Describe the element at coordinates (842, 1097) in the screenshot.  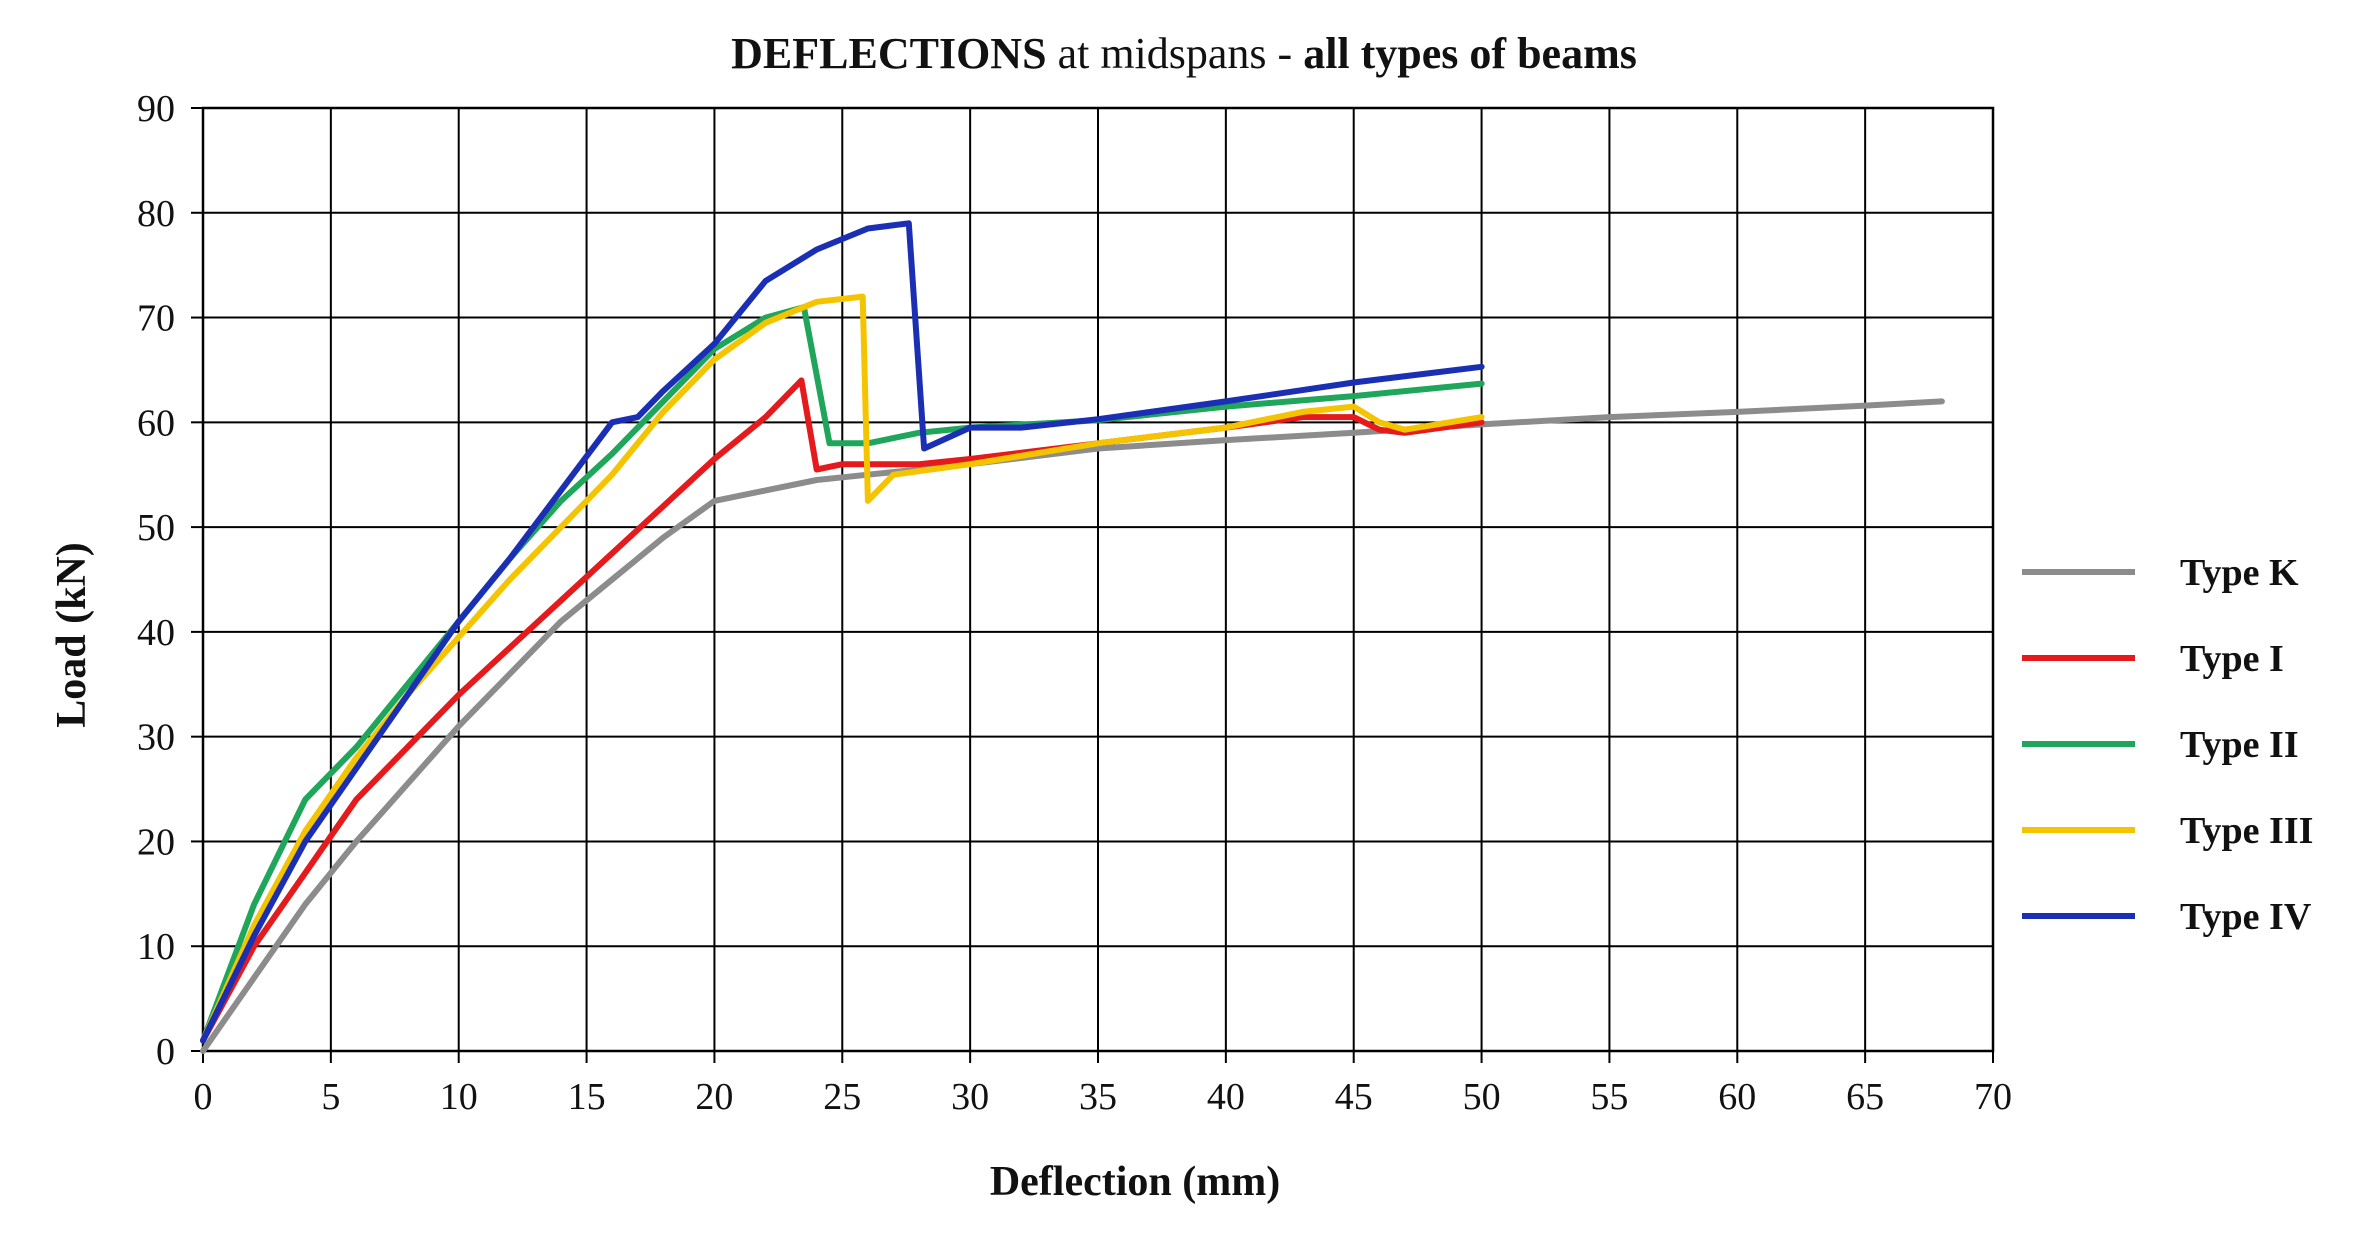
I see `x-tick-label: 25` at that location.